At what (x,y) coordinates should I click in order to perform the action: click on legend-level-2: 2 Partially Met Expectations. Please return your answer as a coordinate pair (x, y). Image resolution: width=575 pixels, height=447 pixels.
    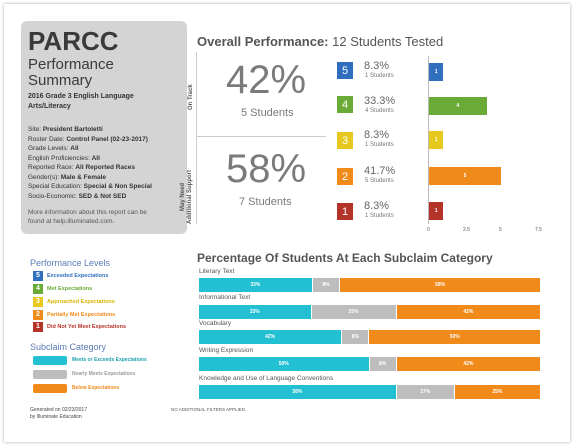
    Looking at the image, I should click on (74, 314).